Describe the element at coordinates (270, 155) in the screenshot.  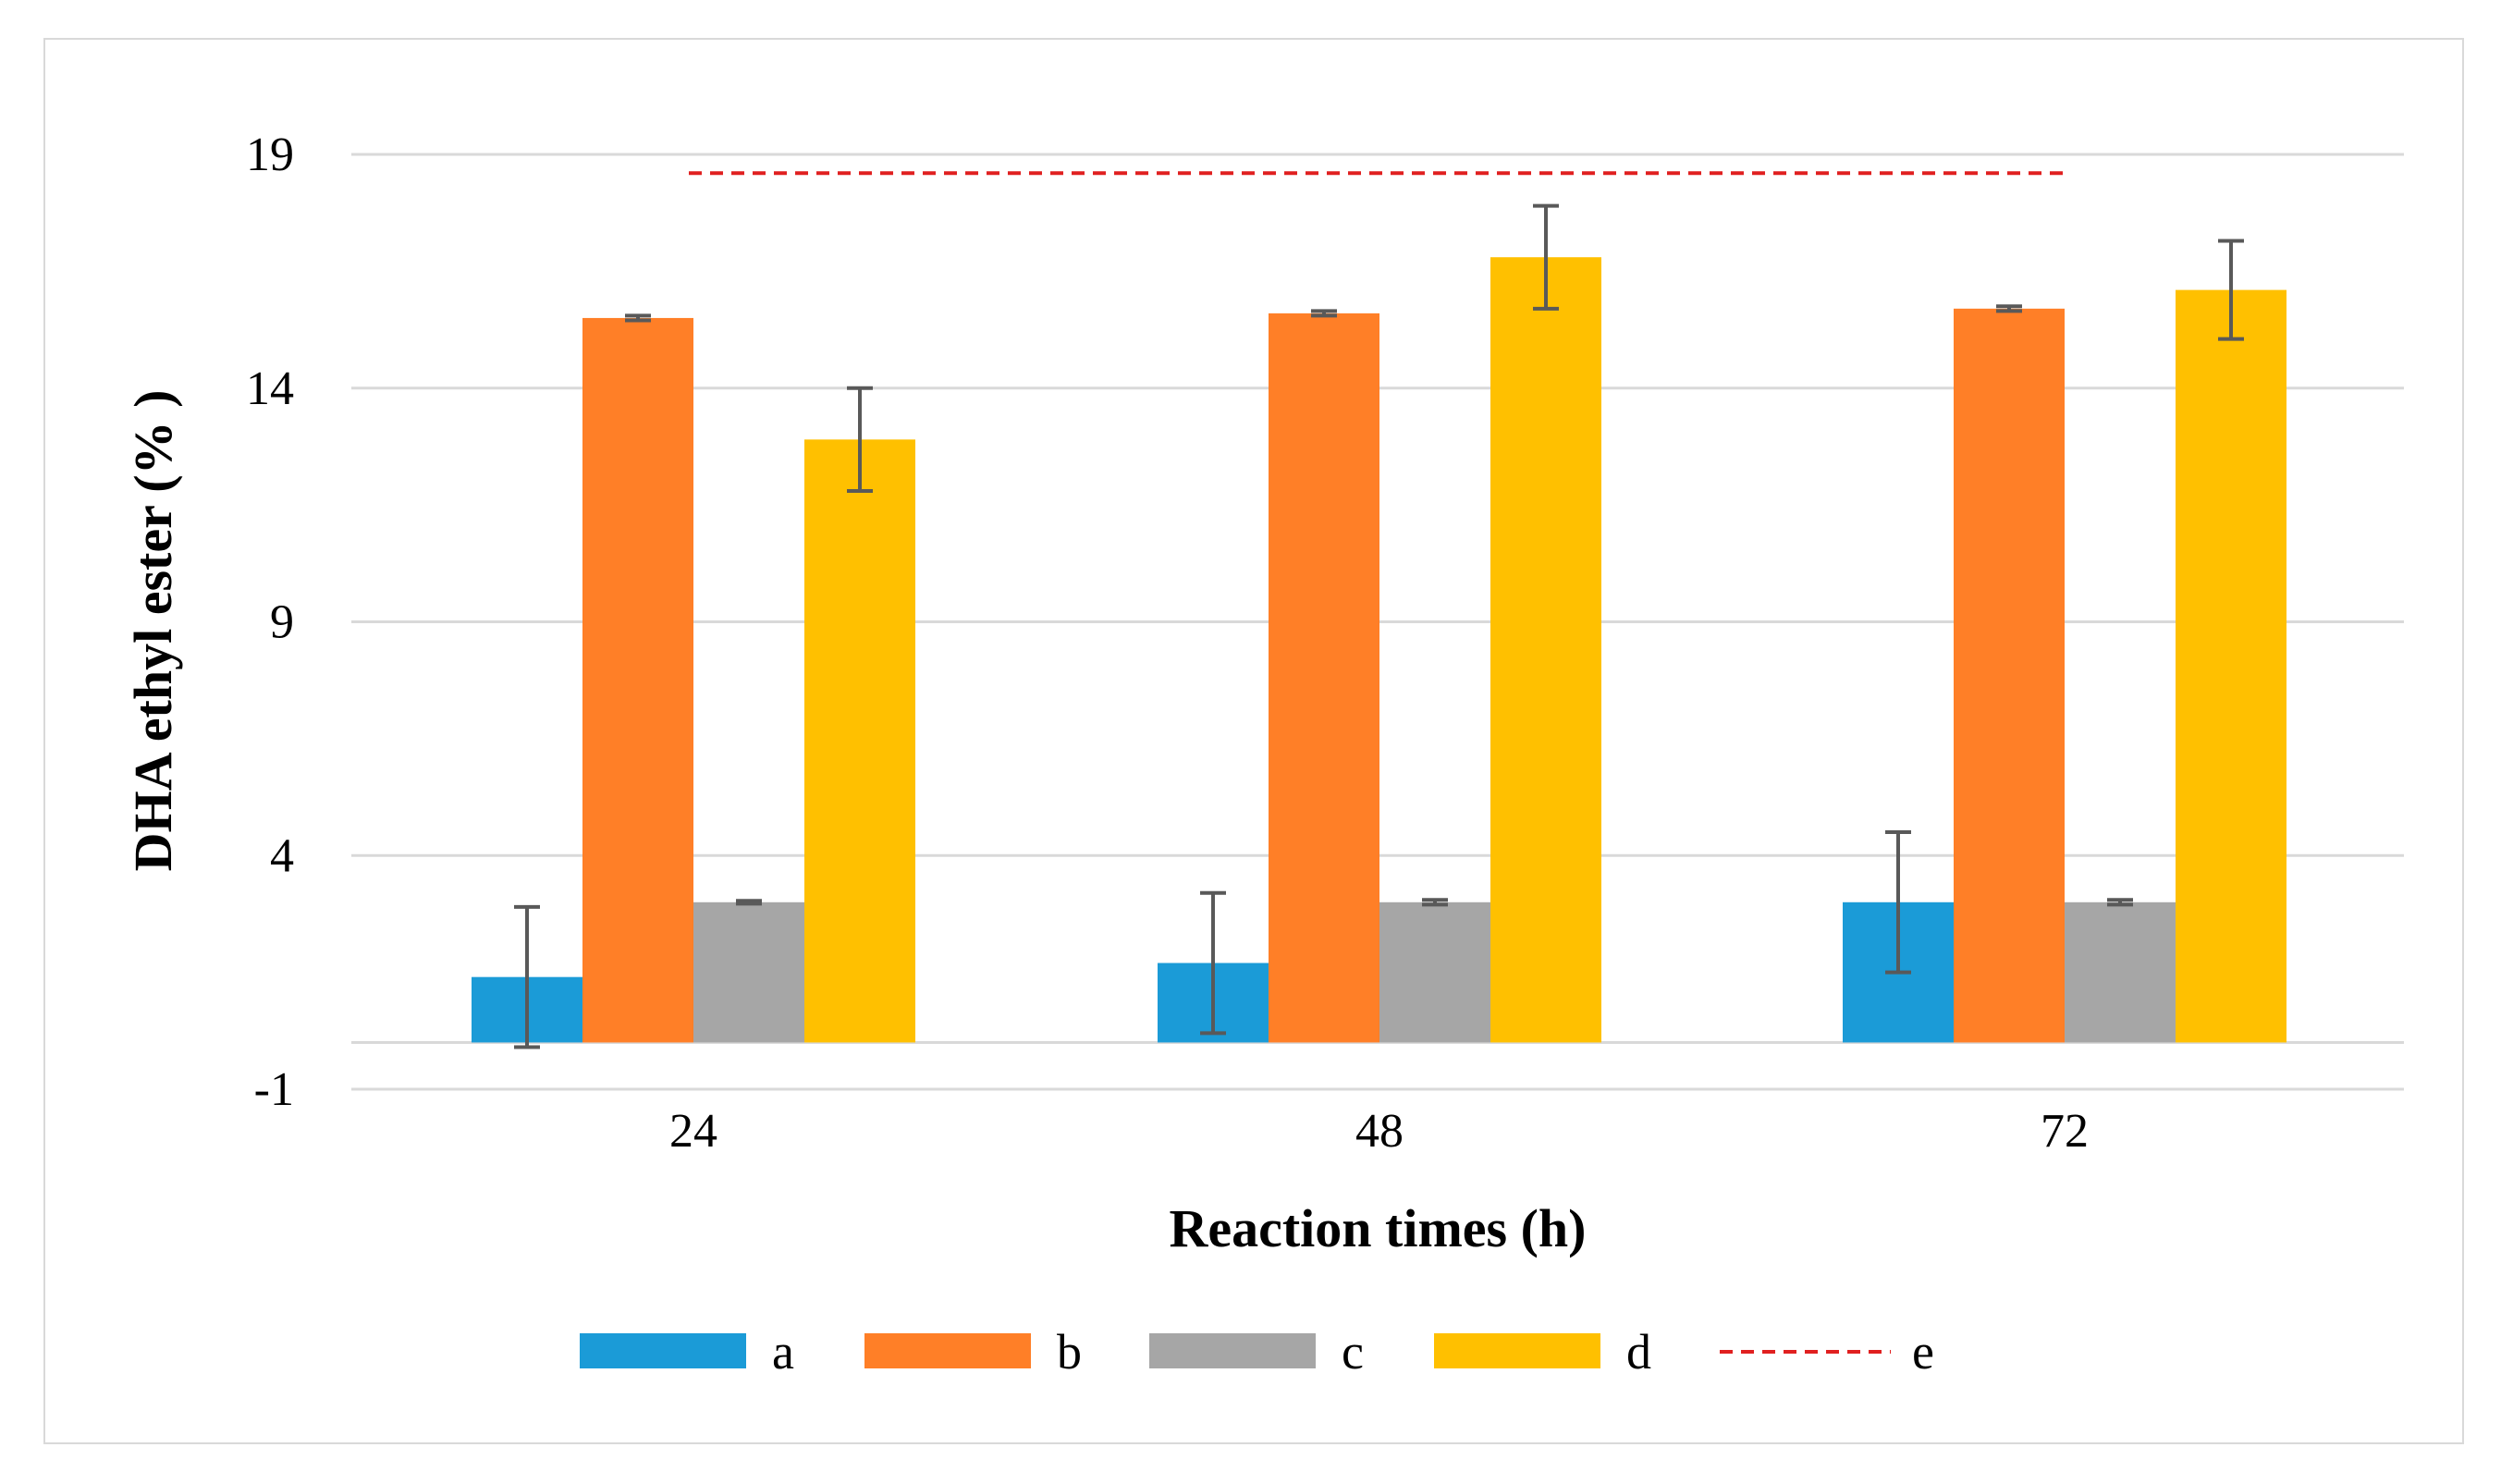
I see `y-tick-label: 19` at that location.